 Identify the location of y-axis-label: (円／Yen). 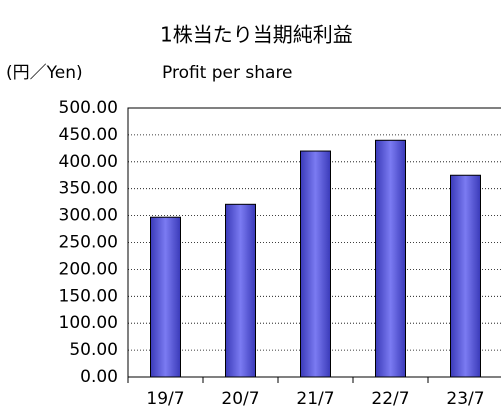
(44, 73).